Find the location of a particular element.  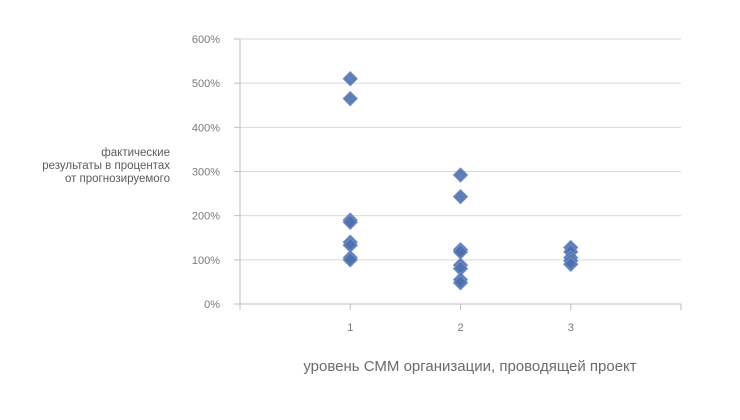

y-tick-label: 400% is located at coordinates (206, 128).